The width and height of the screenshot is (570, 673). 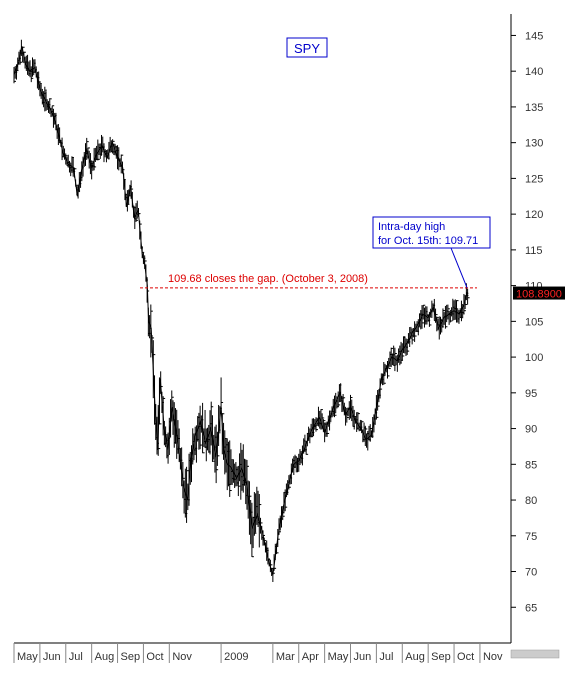 What do you see at coordinates (431, 252) in the screenshot?
I see `intraday-high-annotation: Intra-day high for Oct. 15th: 109.71` at bounding box center [431, 252].